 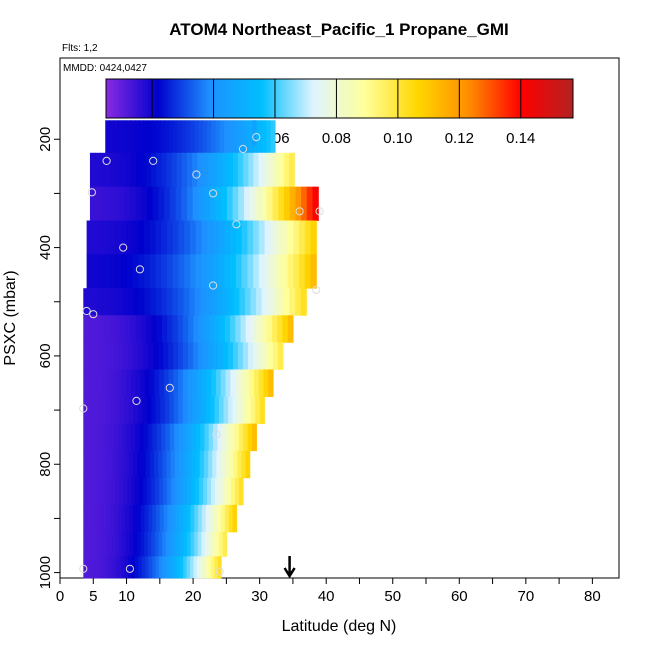 I want to click on arrow-head, so click(x=289, y=573).